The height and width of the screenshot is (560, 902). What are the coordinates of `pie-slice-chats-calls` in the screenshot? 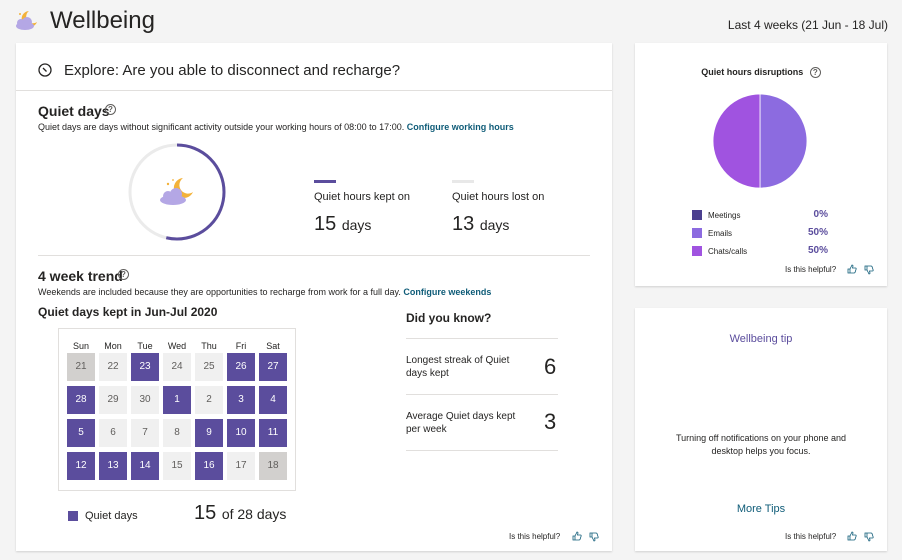 It's located at (736, 141).